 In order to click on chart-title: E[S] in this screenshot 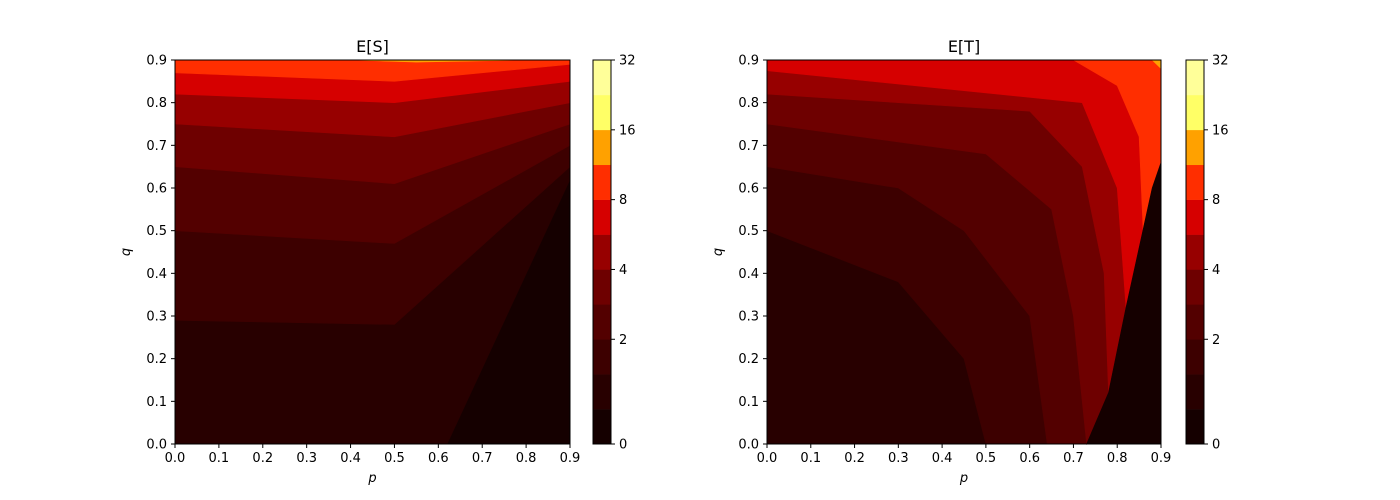, I will do `click(372, 46)`.